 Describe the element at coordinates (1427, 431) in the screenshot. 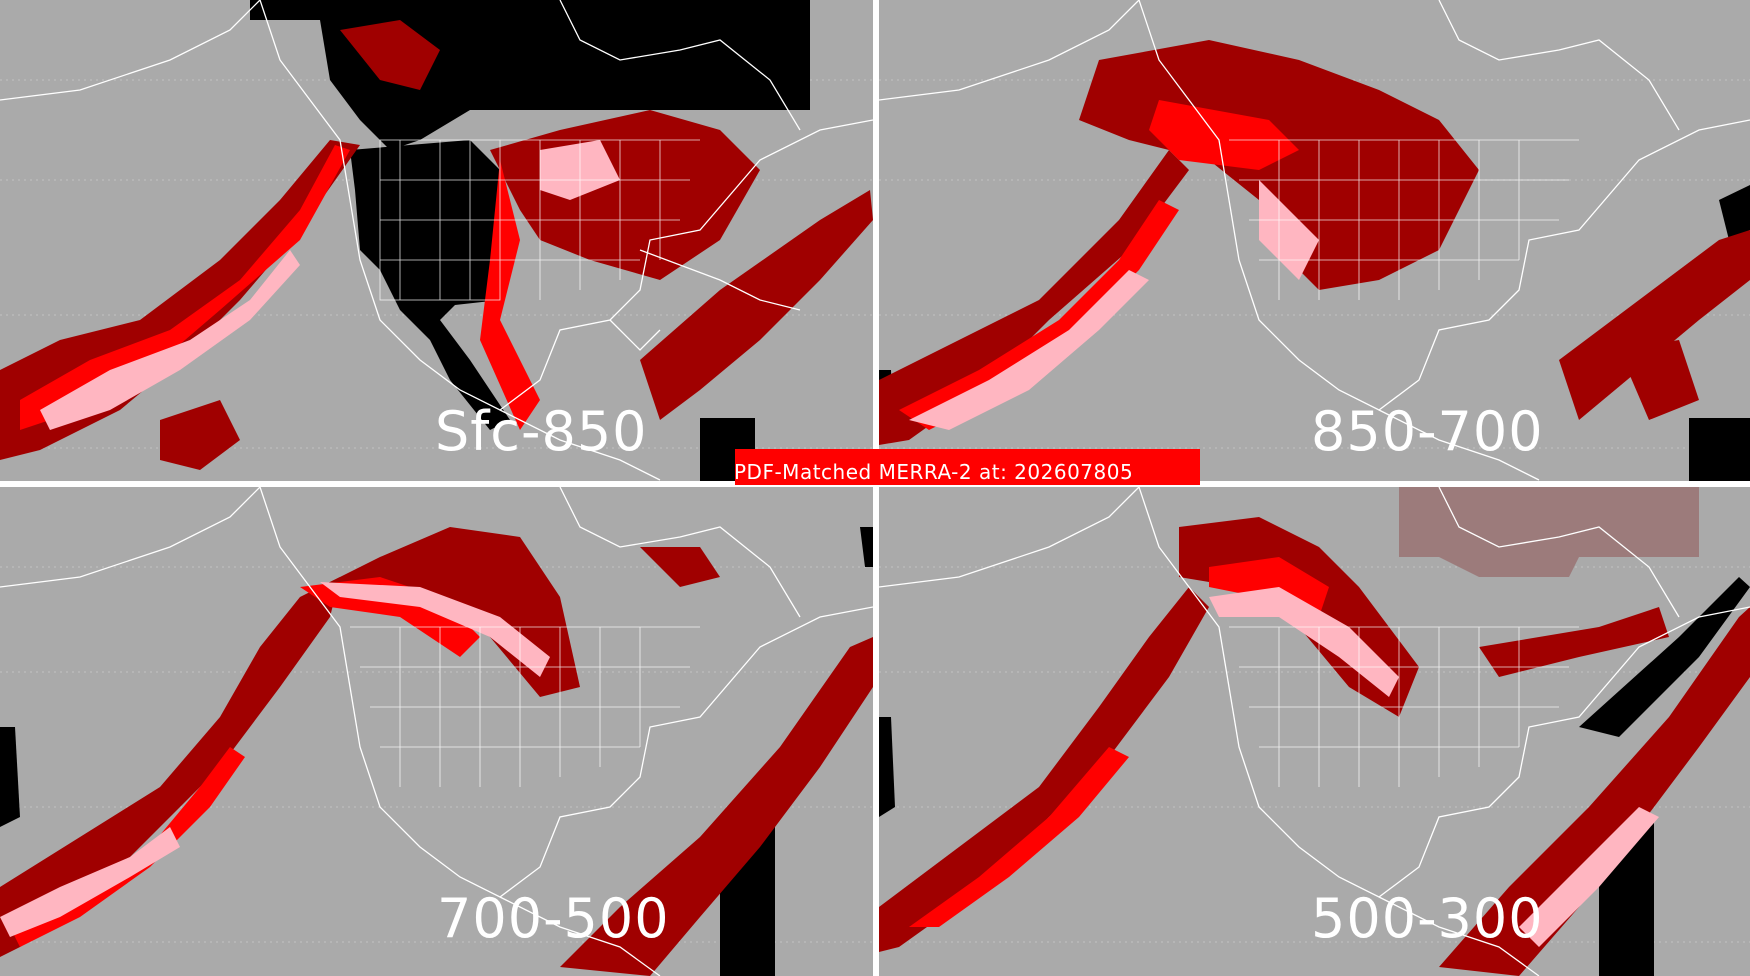

I see `layer-label: 850-700` at that location.